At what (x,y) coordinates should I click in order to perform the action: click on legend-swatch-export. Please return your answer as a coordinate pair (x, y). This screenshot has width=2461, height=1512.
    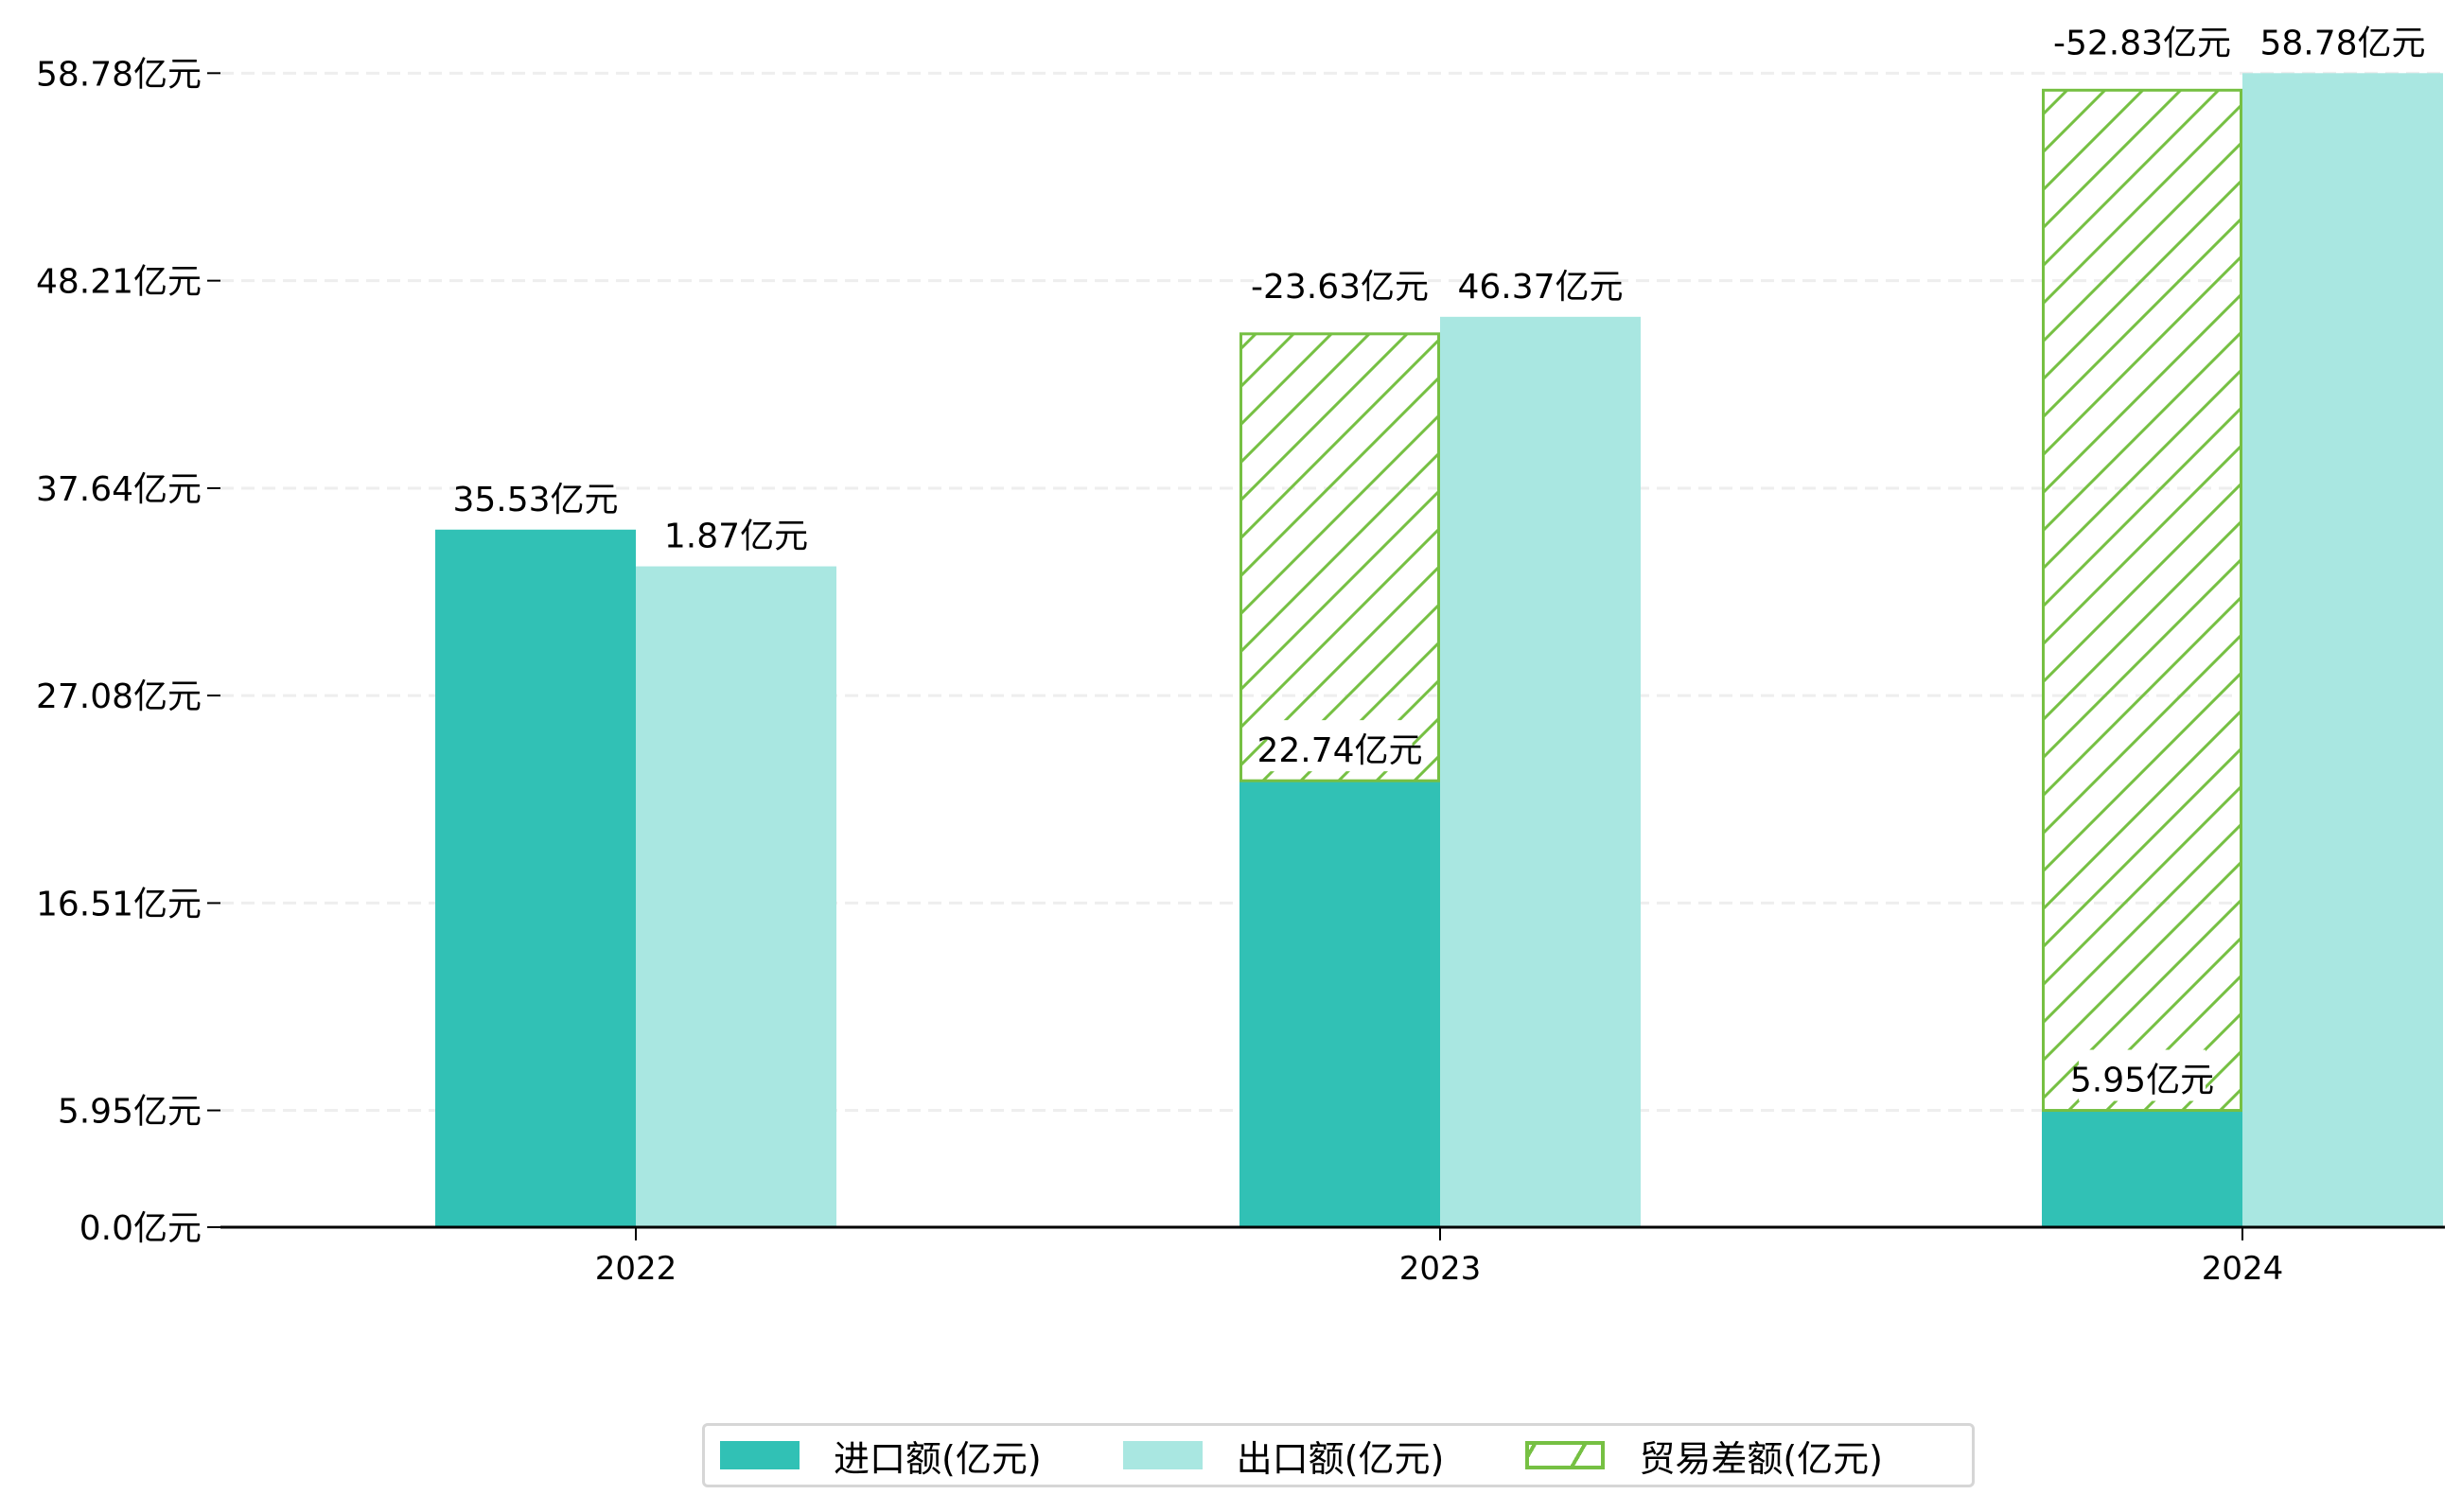
    Looking at the image, I should click on (1162, 1455).